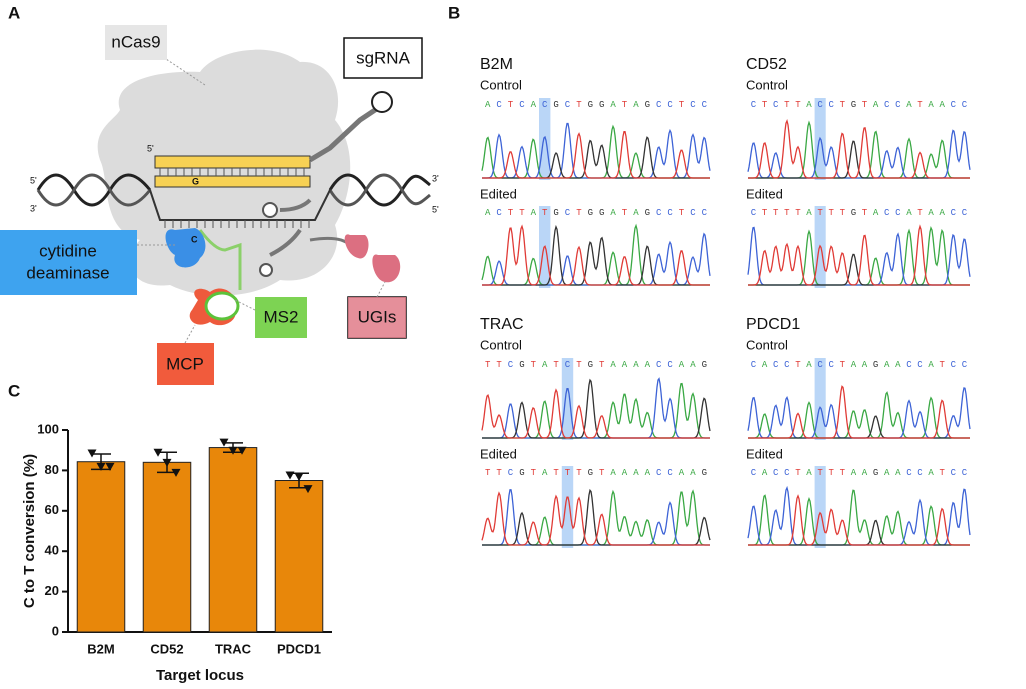  I want to click on ncas9-box, so click(136, 42).